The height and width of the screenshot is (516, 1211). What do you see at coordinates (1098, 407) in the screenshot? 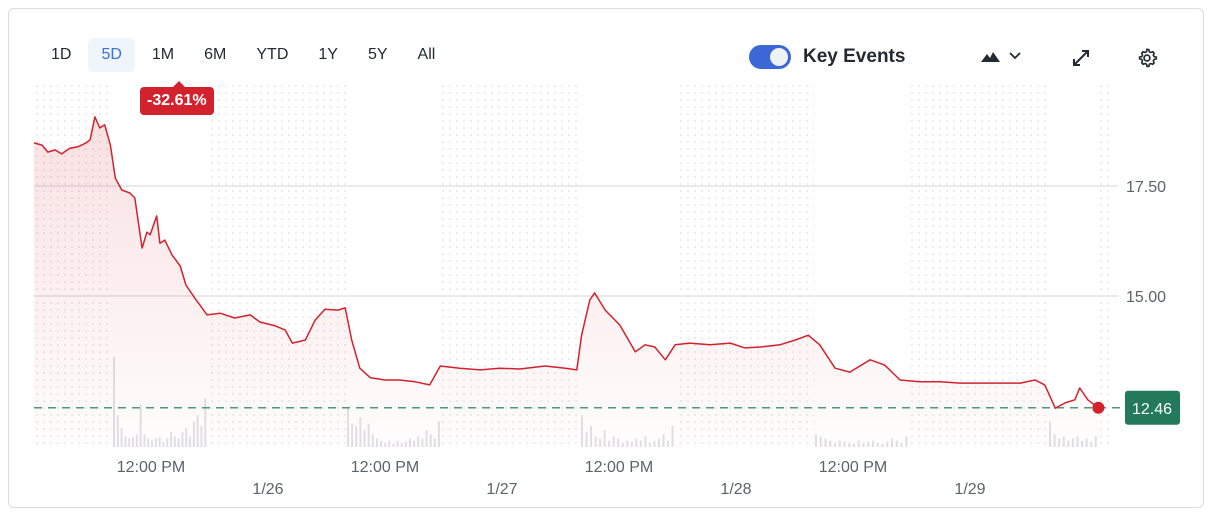
I see `last-price-dot` at bounding box center [1098, 407].